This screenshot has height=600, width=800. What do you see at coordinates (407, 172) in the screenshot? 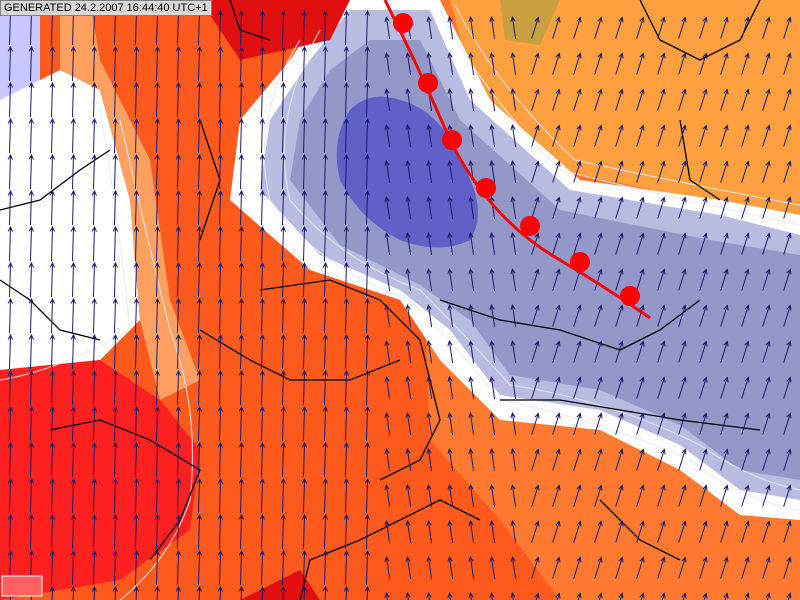
I see `field-dark-blue` at bounding box center [407, 172].